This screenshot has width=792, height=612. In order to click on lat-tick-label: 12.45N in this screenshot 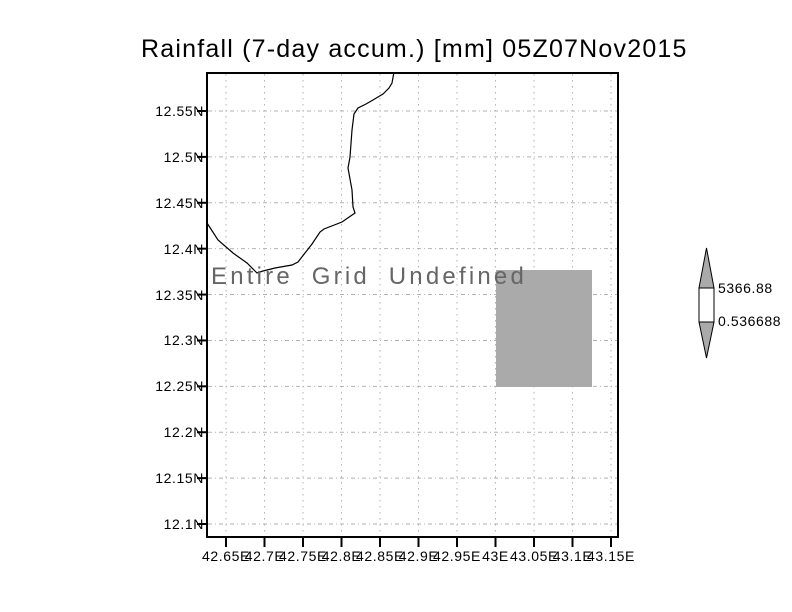, I will do `click(179, 202)`.